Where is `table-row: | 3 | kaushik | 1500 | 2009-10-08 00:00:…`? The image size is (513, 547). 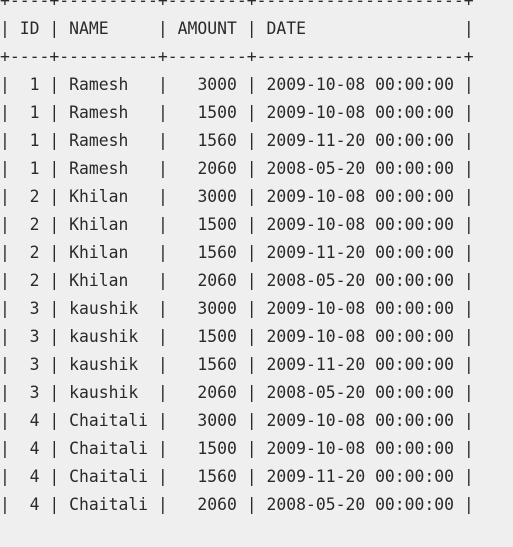 table-row: | 3 | kaushik | 1500 | 2009-10-08 00:00:… is located at coordinates (237, 336).